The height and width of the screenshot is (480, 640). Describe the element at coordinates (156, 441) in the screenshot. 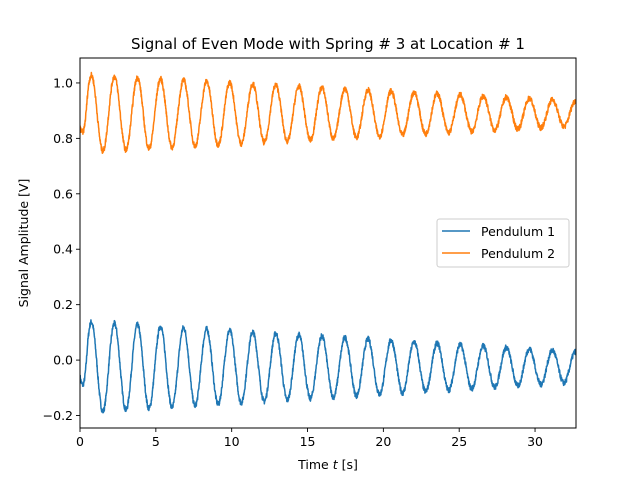

I see `x-tick-label: 5` at that location.